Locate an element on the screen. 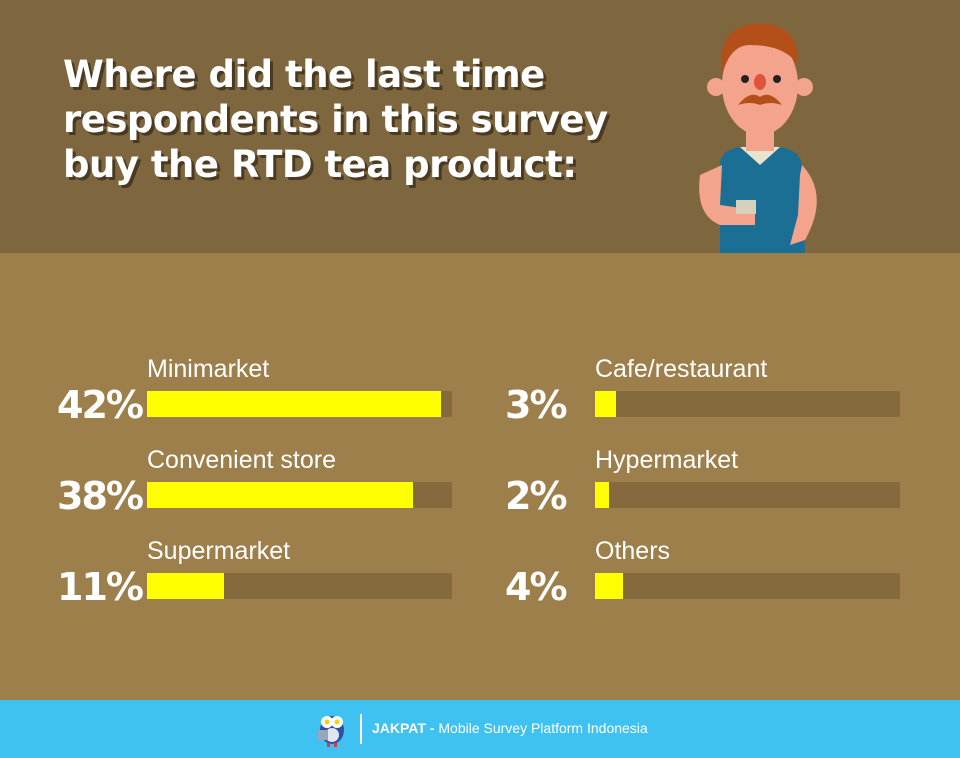 This screenshot has width=960, height=758. bar-category-label: Cafe/restaurant is located at coordinates (681, 369).